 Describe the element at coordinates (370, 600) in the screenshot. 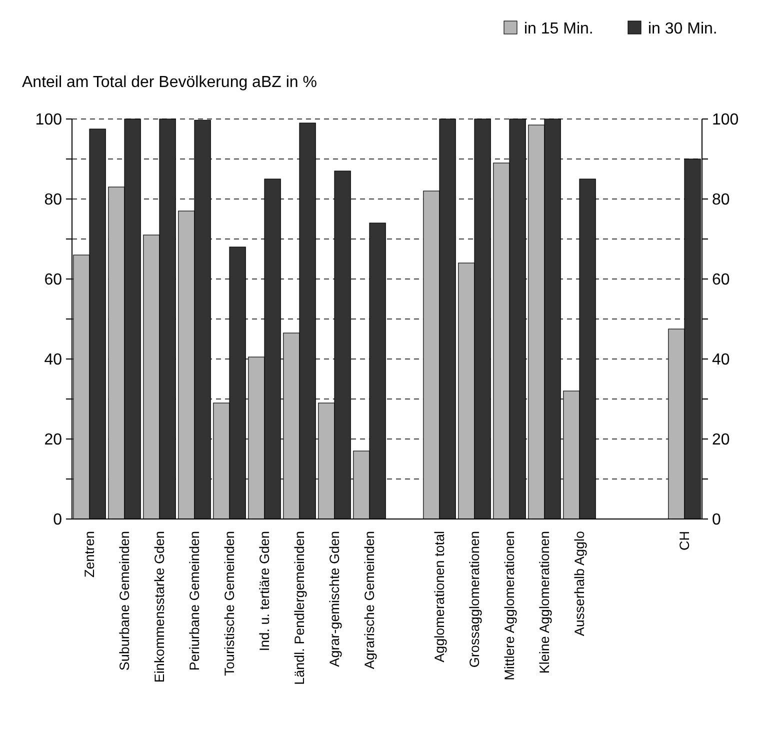

I see `x-tick-label: Agrarische Gemeinden` at that location.